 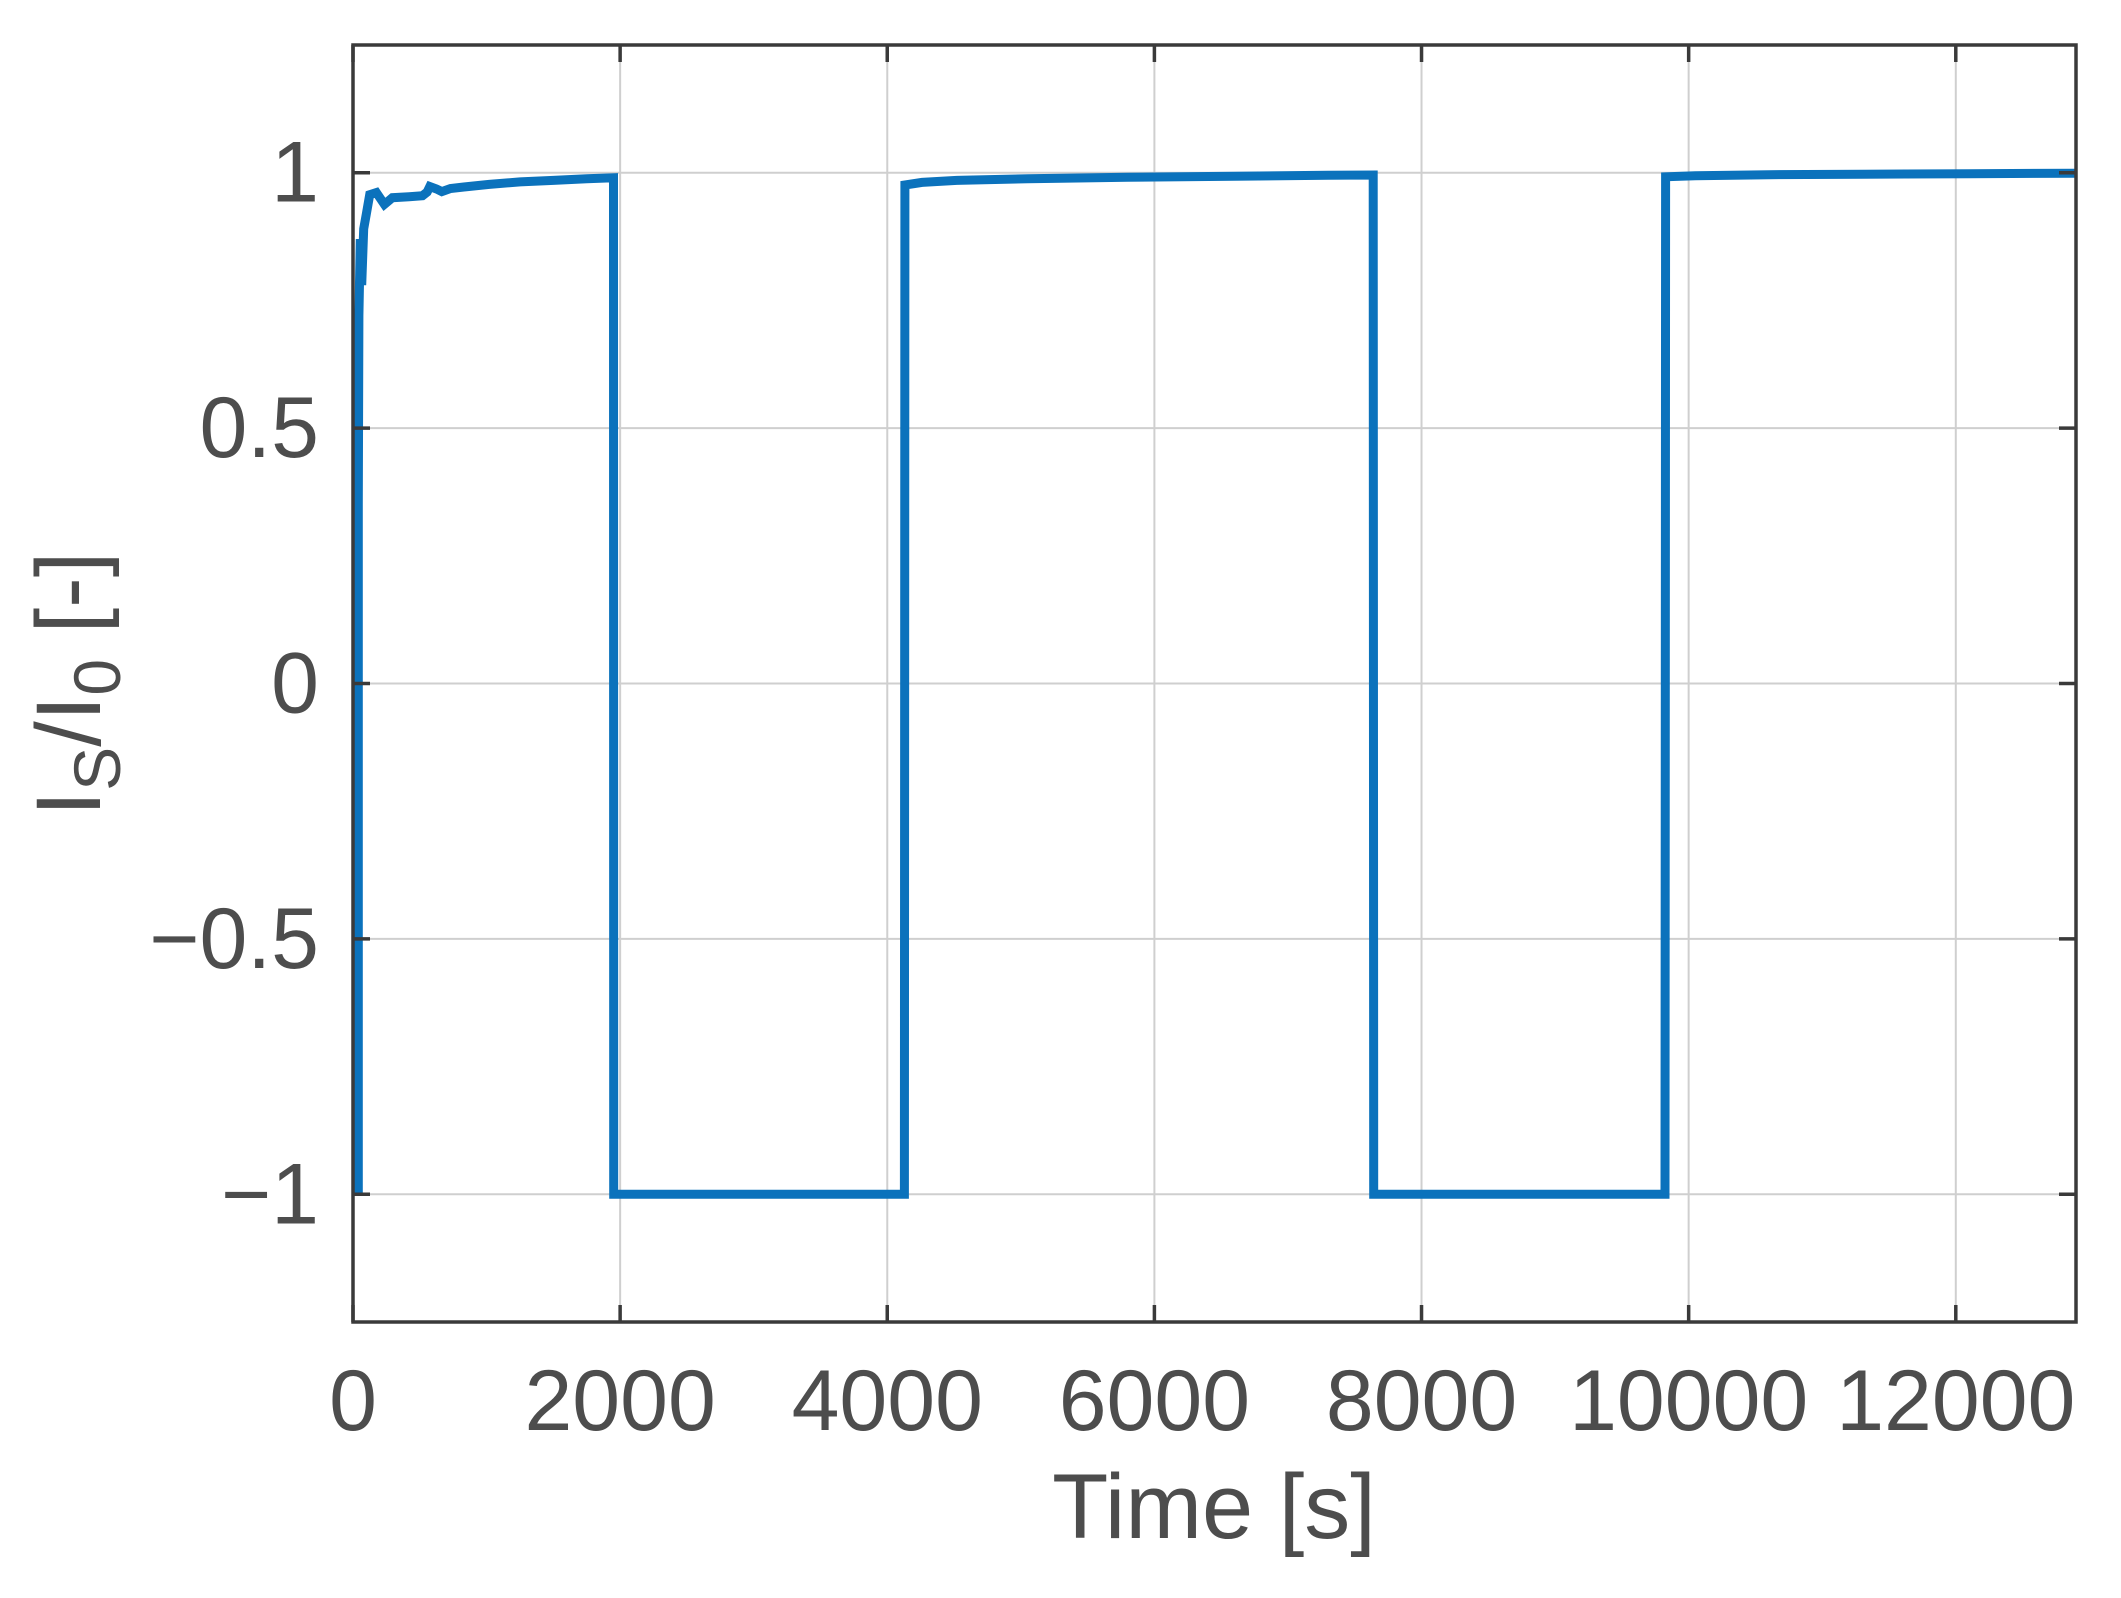 What do you see at coordinates (97, 769) in the screenshot?
I see `y-axis-label-subscript: S` at bounding box center [97, 769].